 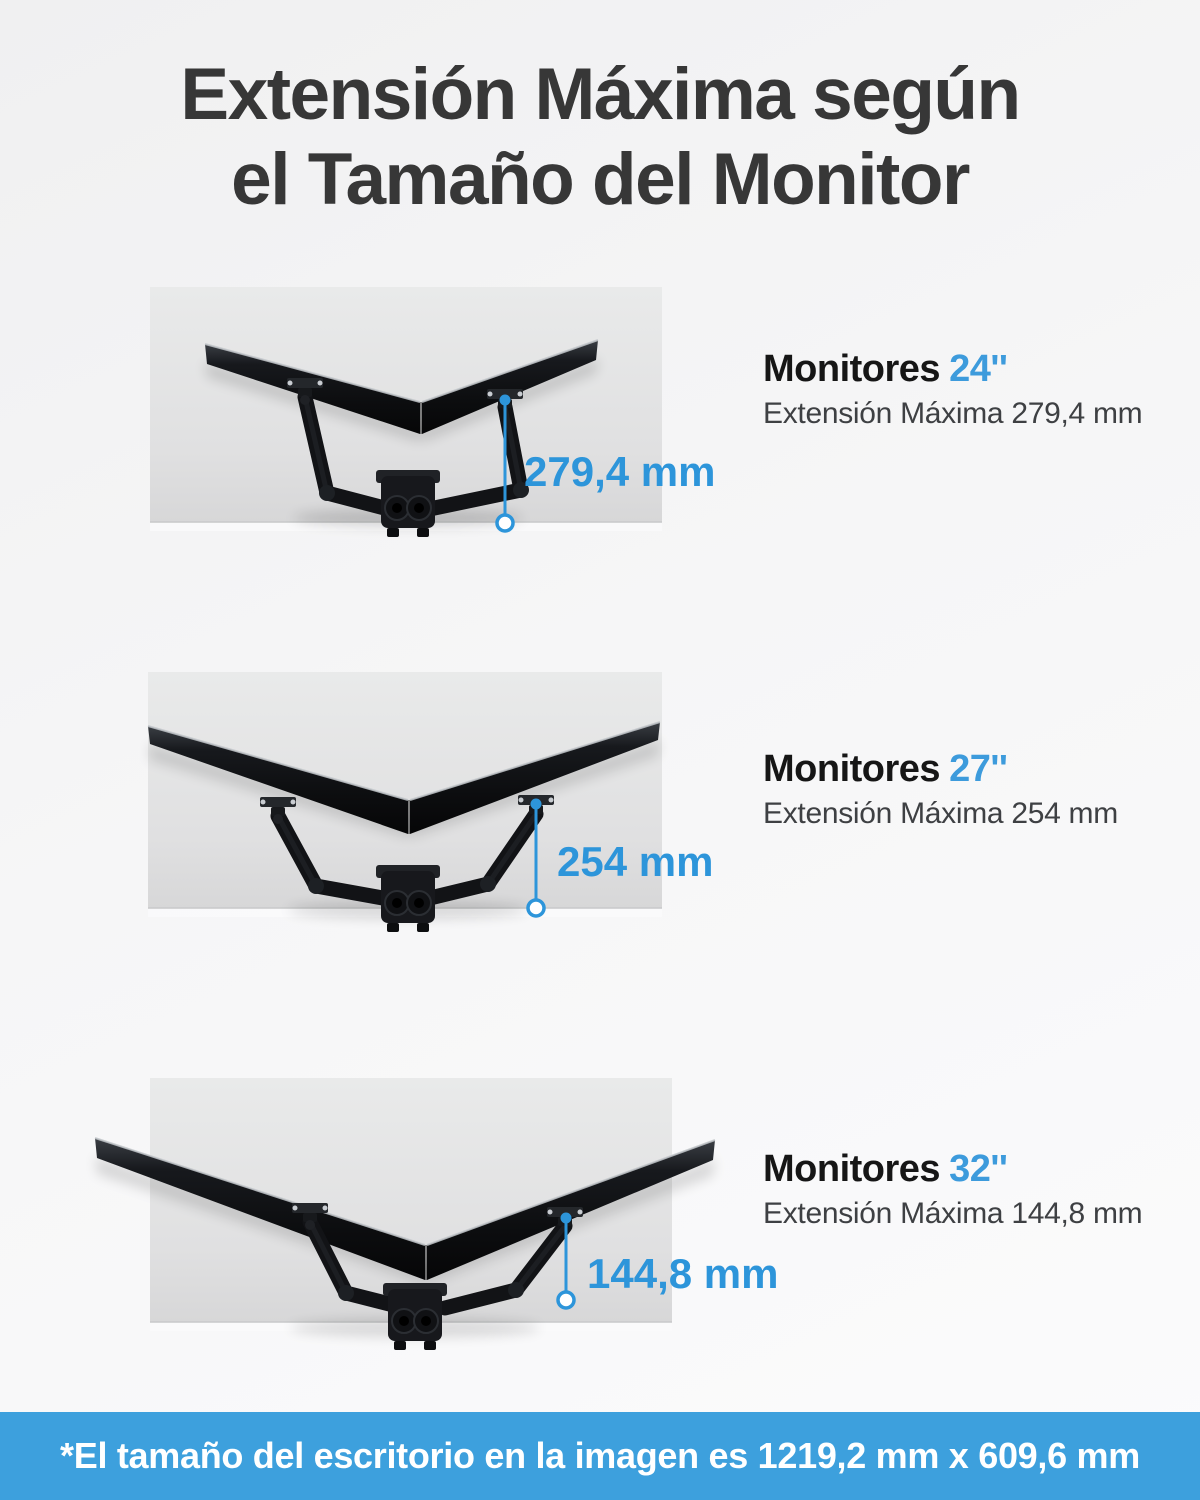 I want to click on extension-callout-label: 254 mm, so click(x=635, y=861).